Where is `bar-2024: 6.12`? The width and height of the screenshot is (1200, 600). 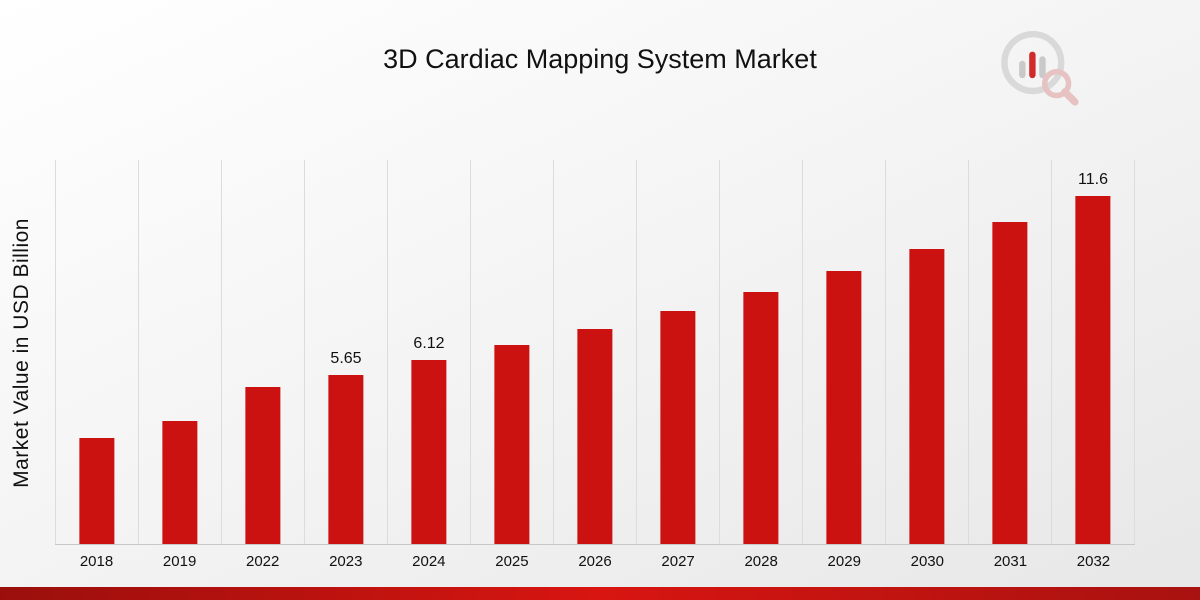
bar-2024: 6.12 is located at coordinates (429, 439).